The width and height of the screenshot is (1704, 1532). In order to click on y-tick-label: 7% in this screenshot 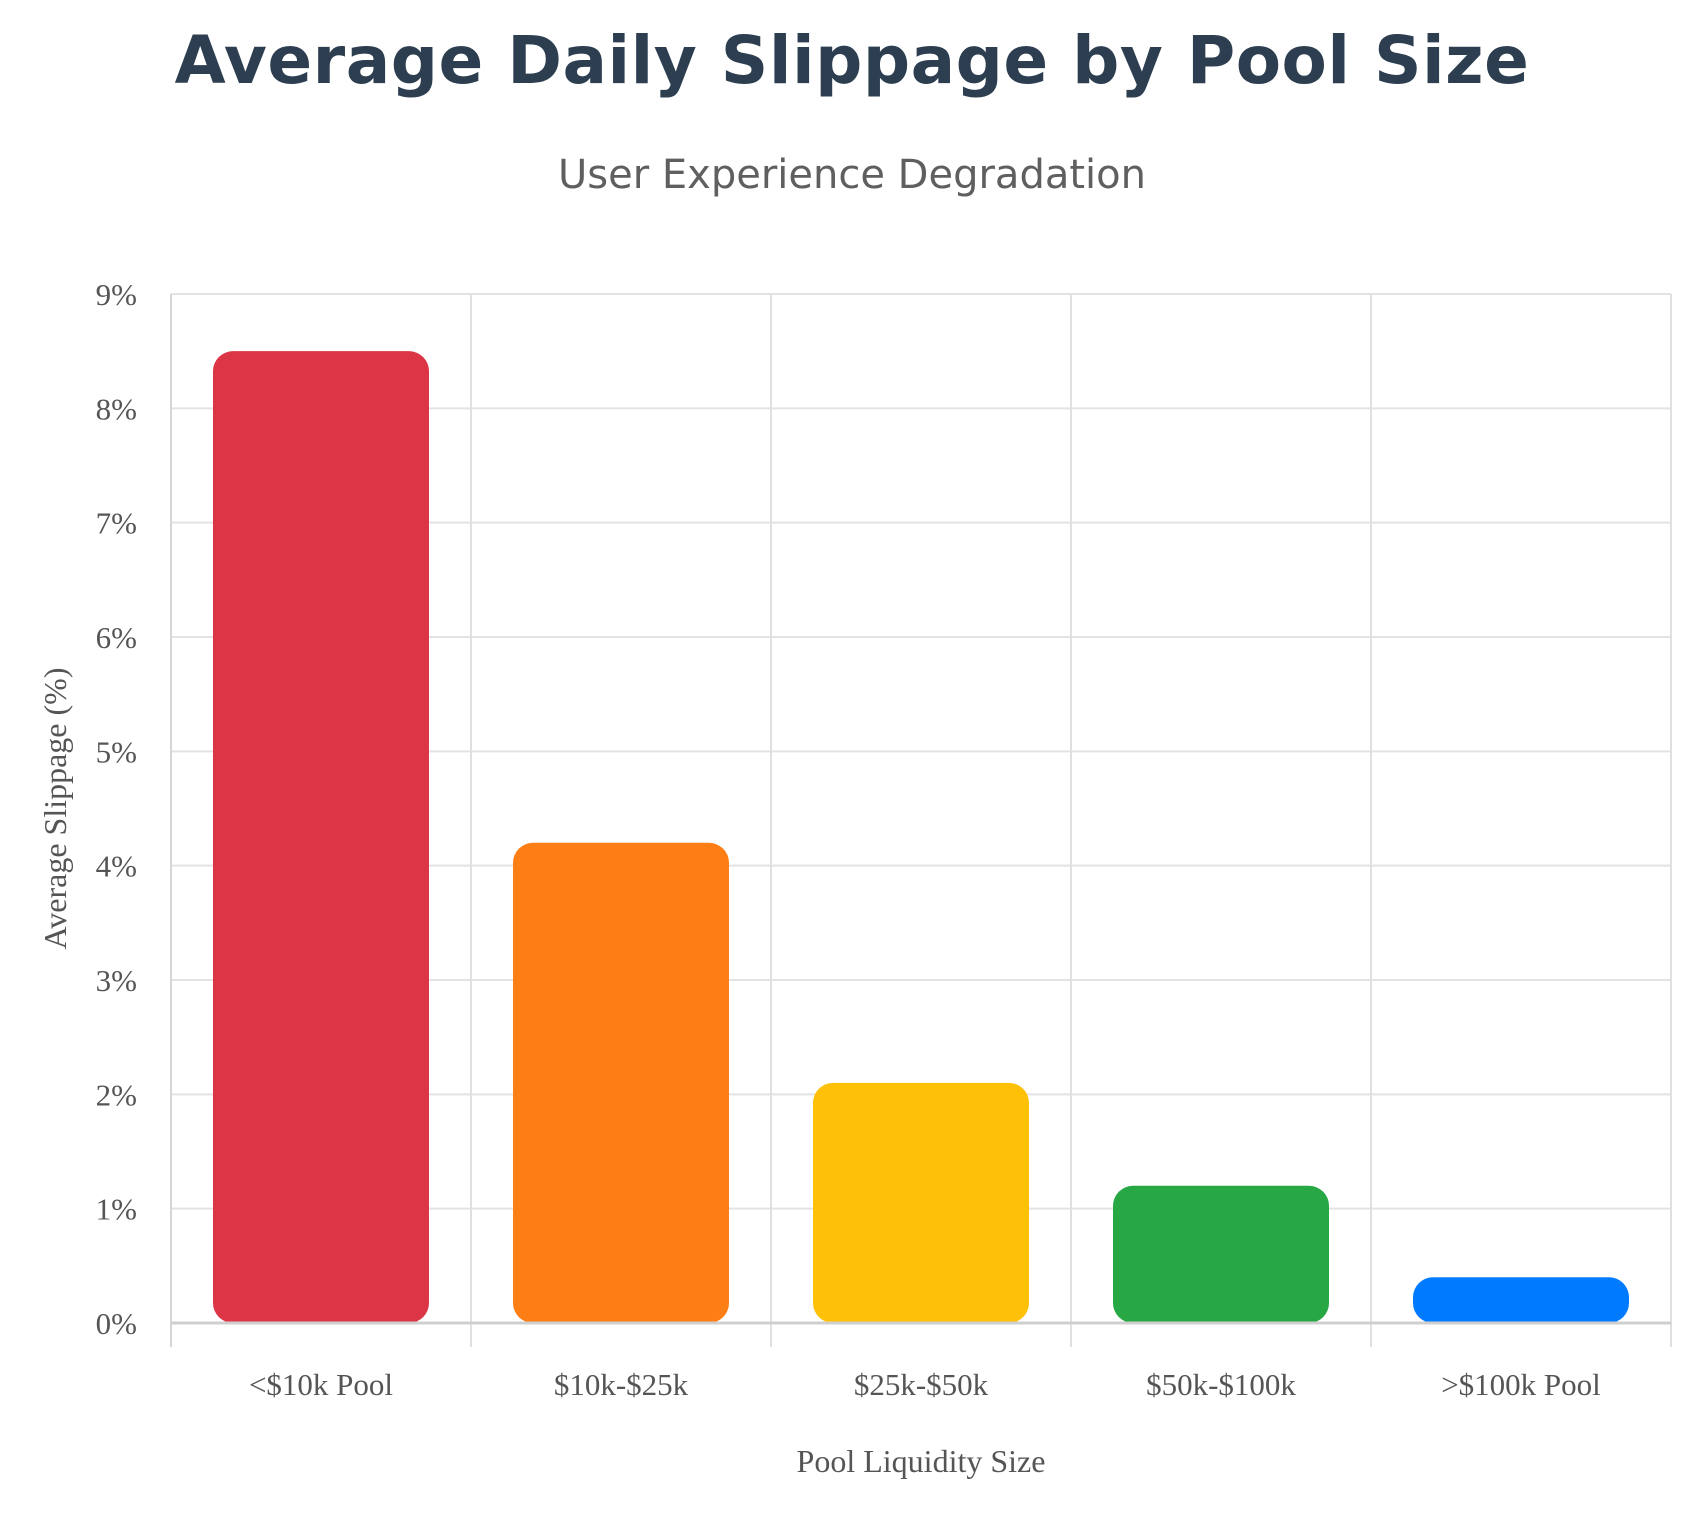, I will do `click(116, 523)`.